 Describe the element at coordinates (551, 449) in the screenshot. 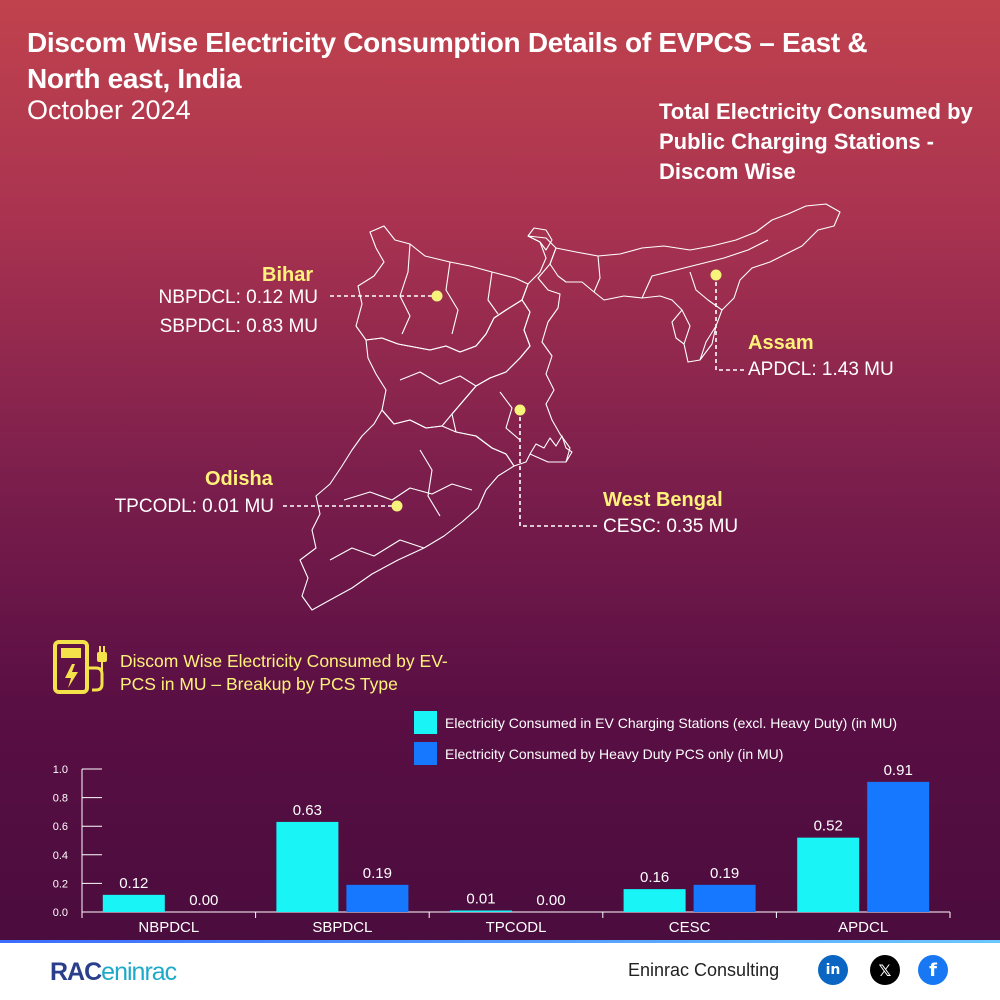

I see `sundarbans-outline` at that location.